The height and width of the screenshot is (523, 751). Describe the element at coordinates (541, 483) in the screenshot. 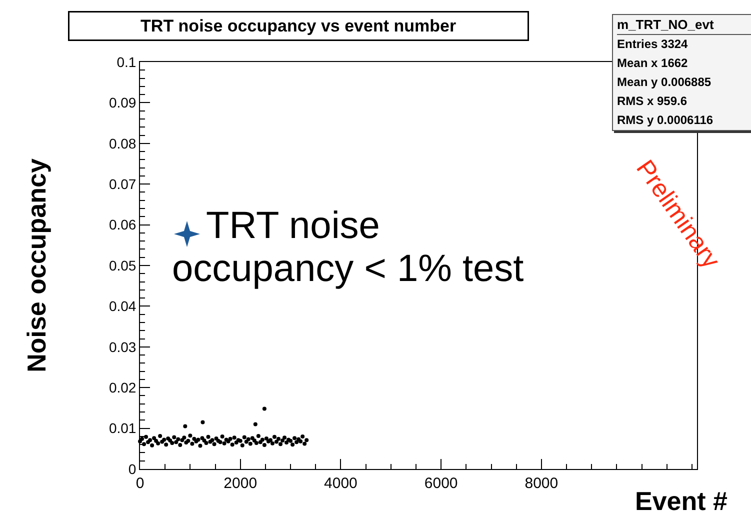

I see `x-tick-label: 8000` at that location.